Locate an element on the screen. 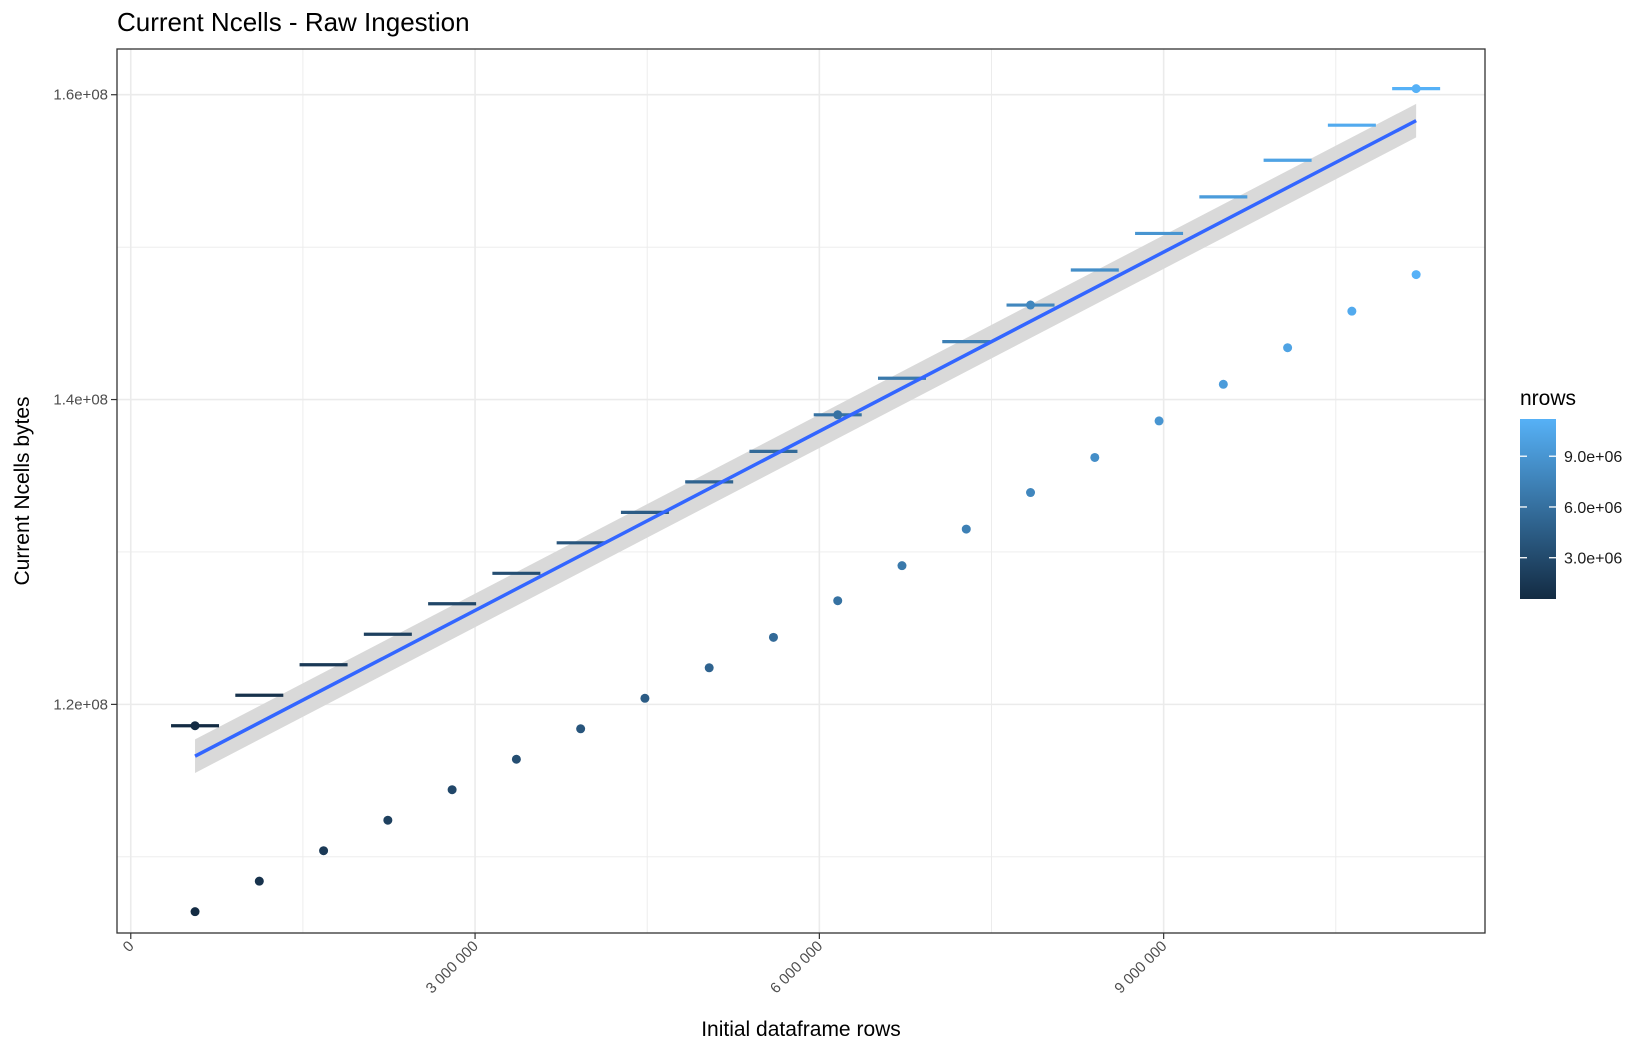  y-tick-label: 1.4e+08 is located at coordinates (80, 400).